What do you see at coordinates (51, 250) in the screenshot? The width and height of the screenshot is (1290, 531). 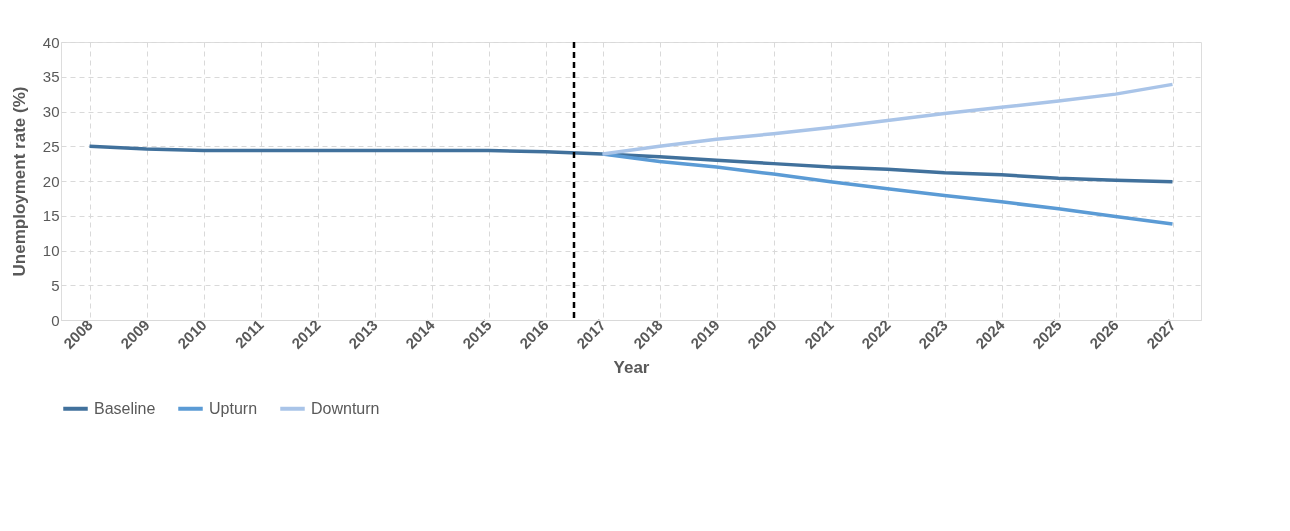 I see `y-tick-label: 10` at bounding box center [51, 250].